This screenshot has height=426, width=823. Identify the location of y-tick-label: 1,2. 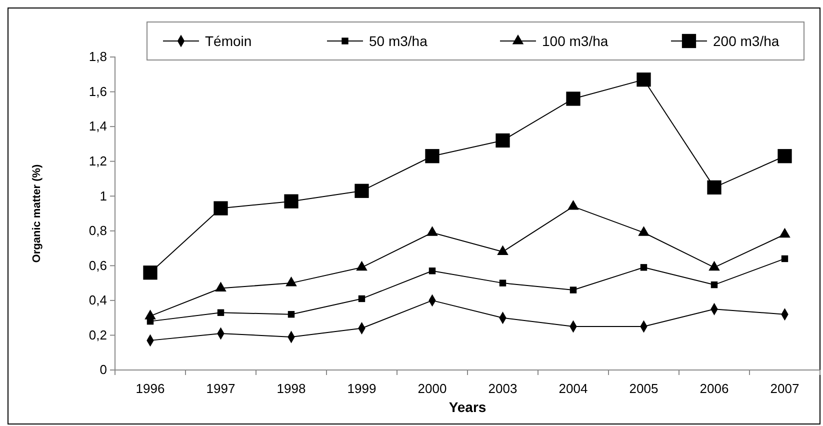
(97, 160).